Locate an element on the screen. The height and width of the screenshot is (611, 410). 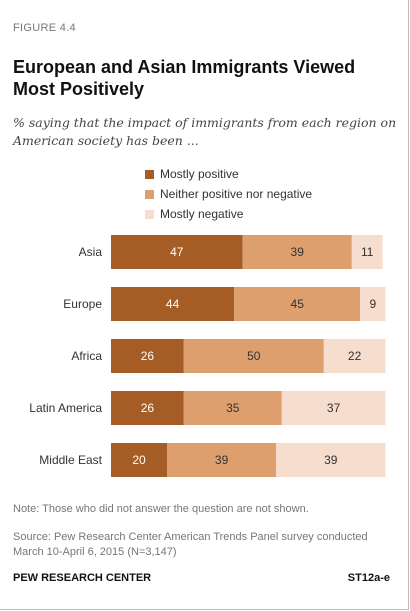
bar-value-label: 11 is located at coordinates (367, 252).